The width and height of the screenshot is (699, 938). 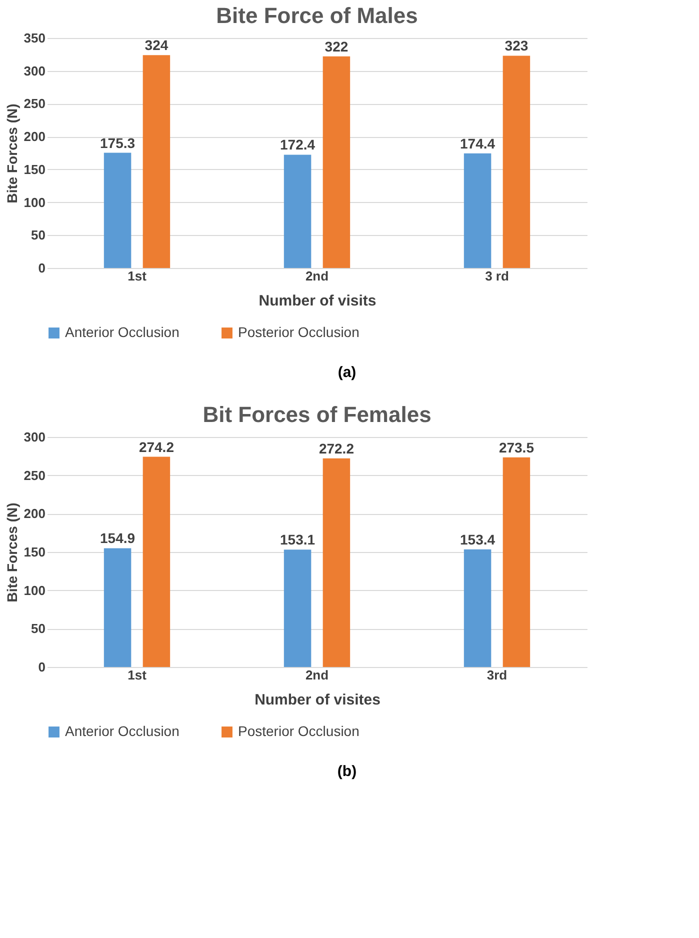 What do you see at coordinates (156, 45) in the screenshot?
I see `data-label: 324` at bounding box center [156, 45].